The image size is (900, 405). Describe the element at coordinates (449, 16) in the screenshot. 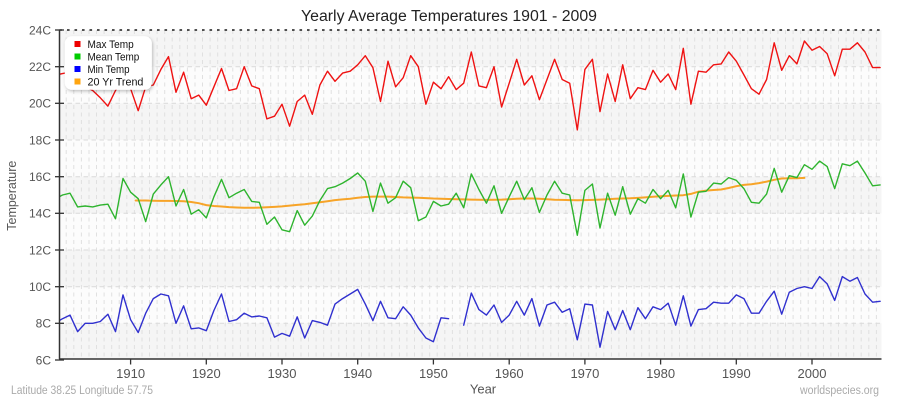

I see `svg-text:Yearly Average Temperatures 19: Yearly Average Temperatures 1901 - 2009` at that location.